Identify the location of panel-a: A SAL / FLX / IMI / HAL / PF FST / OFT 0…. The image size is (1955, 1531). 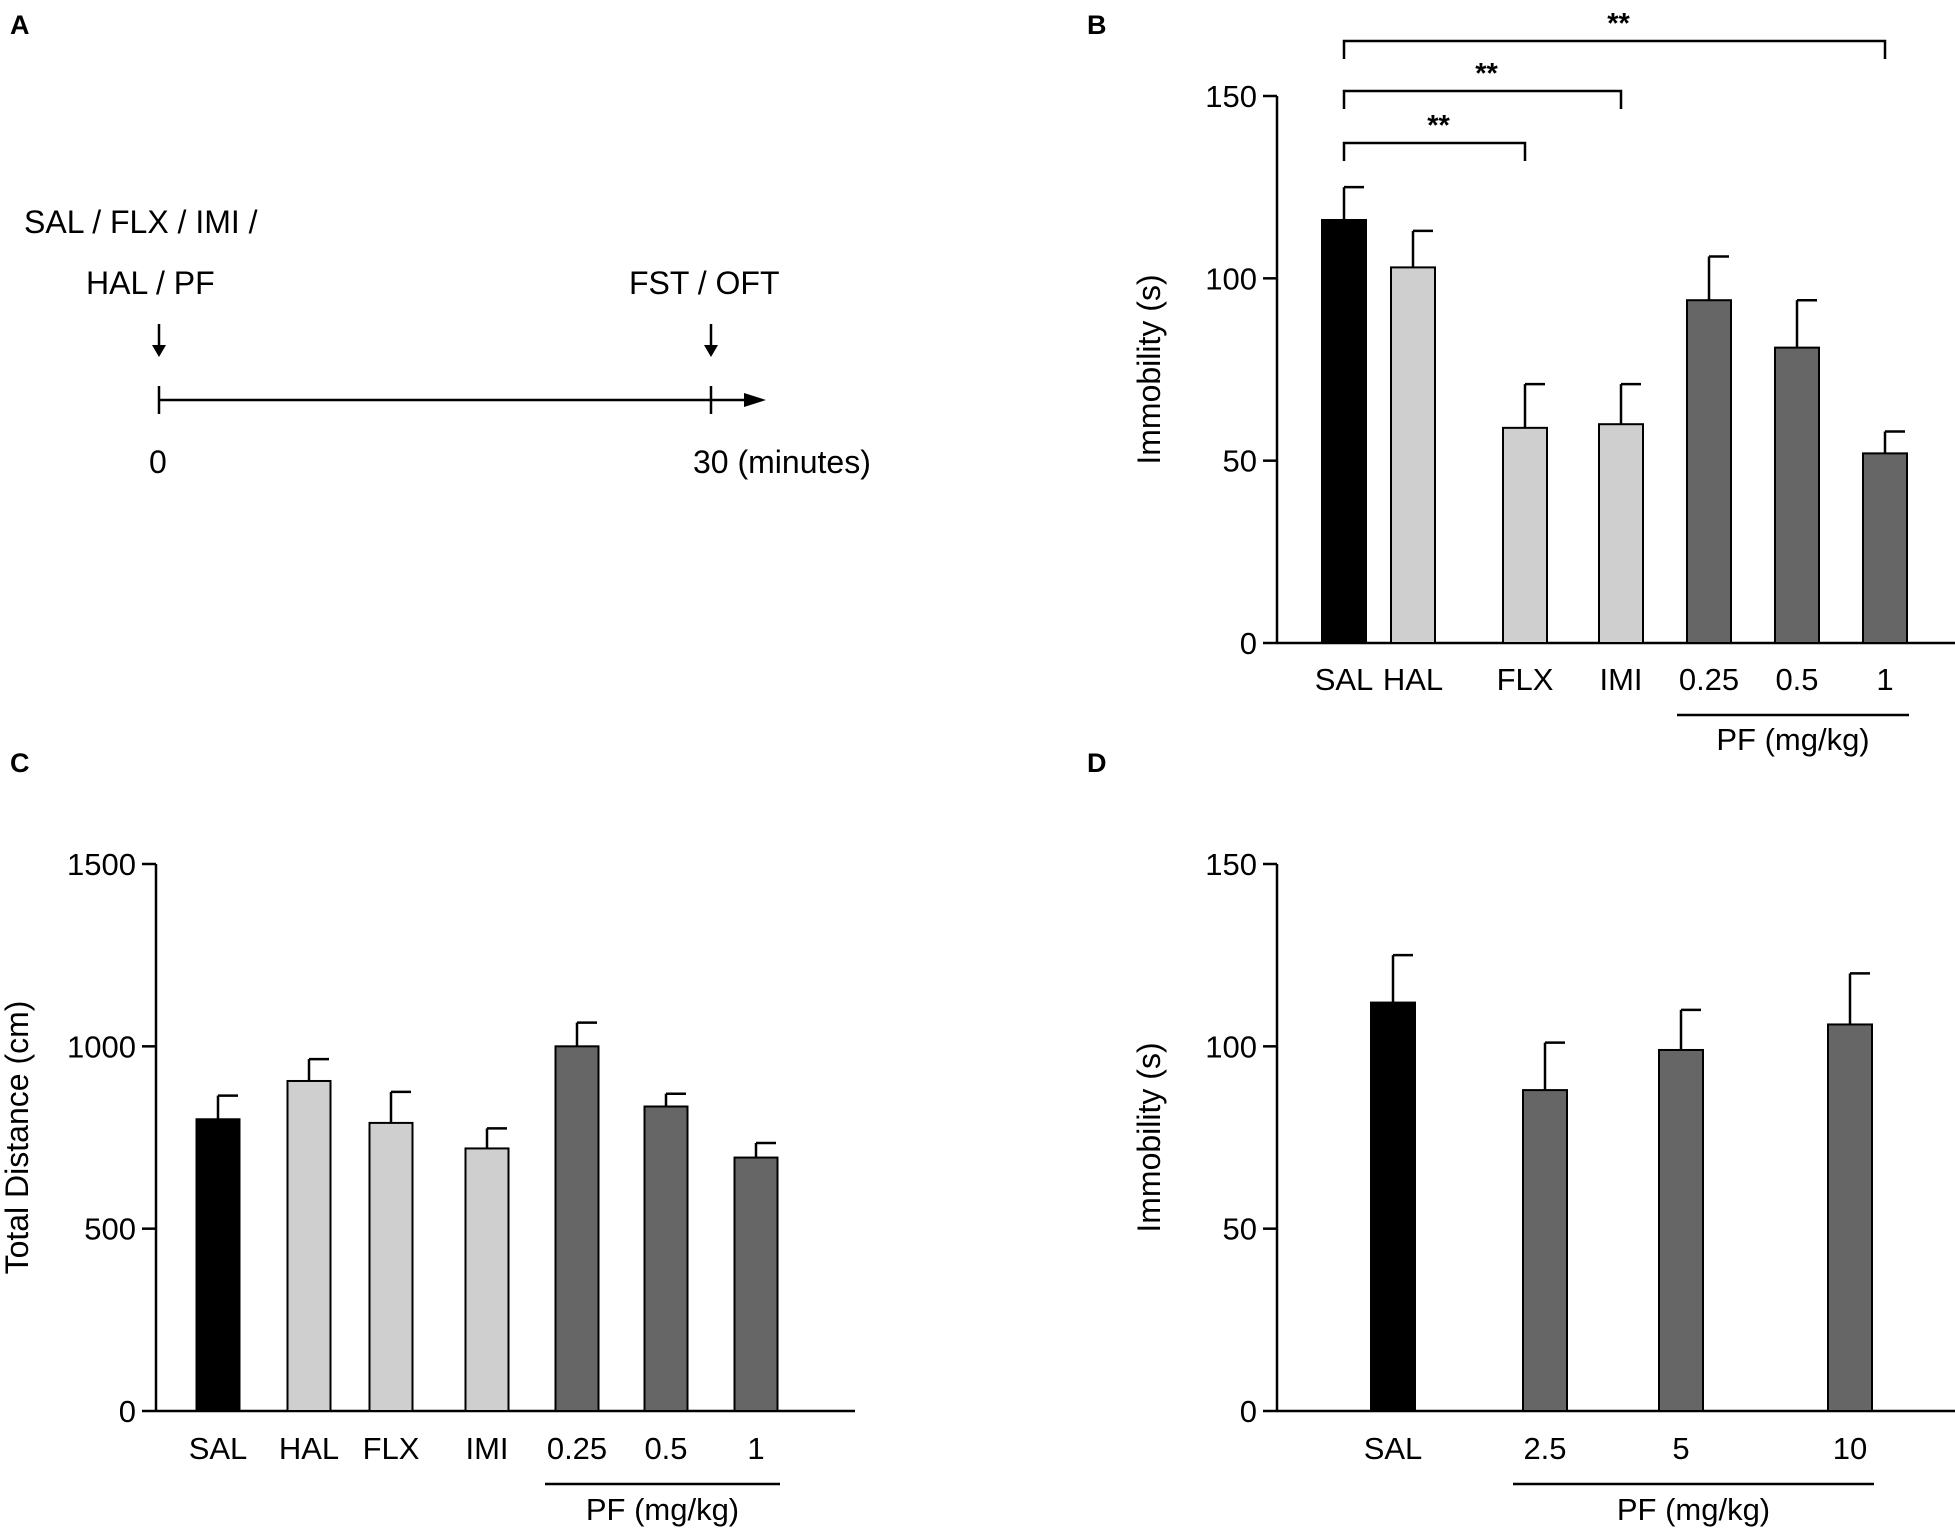
(440, 245).